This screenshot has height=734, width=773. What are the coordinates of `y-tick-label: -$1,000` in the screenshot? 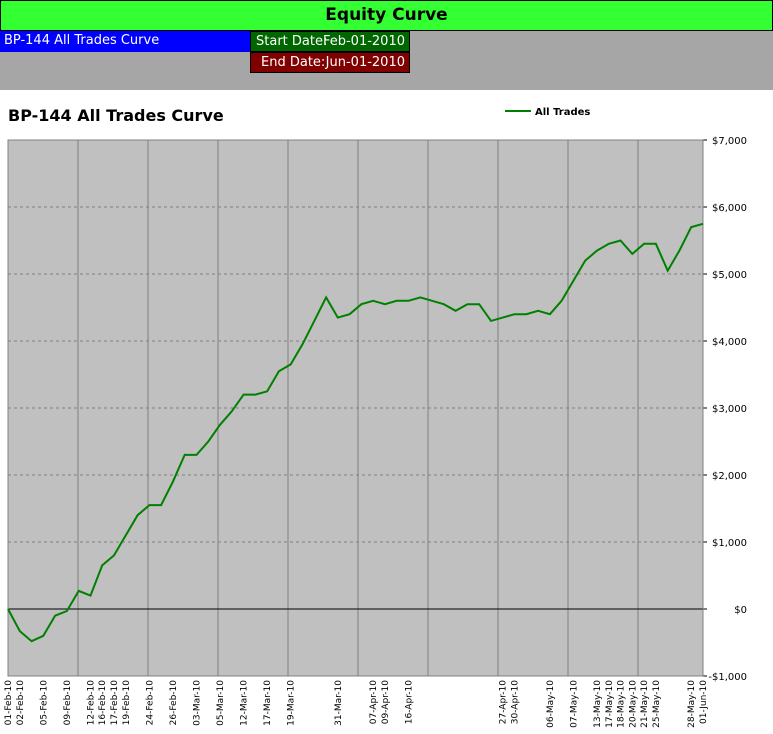 It's located at (727, 677).